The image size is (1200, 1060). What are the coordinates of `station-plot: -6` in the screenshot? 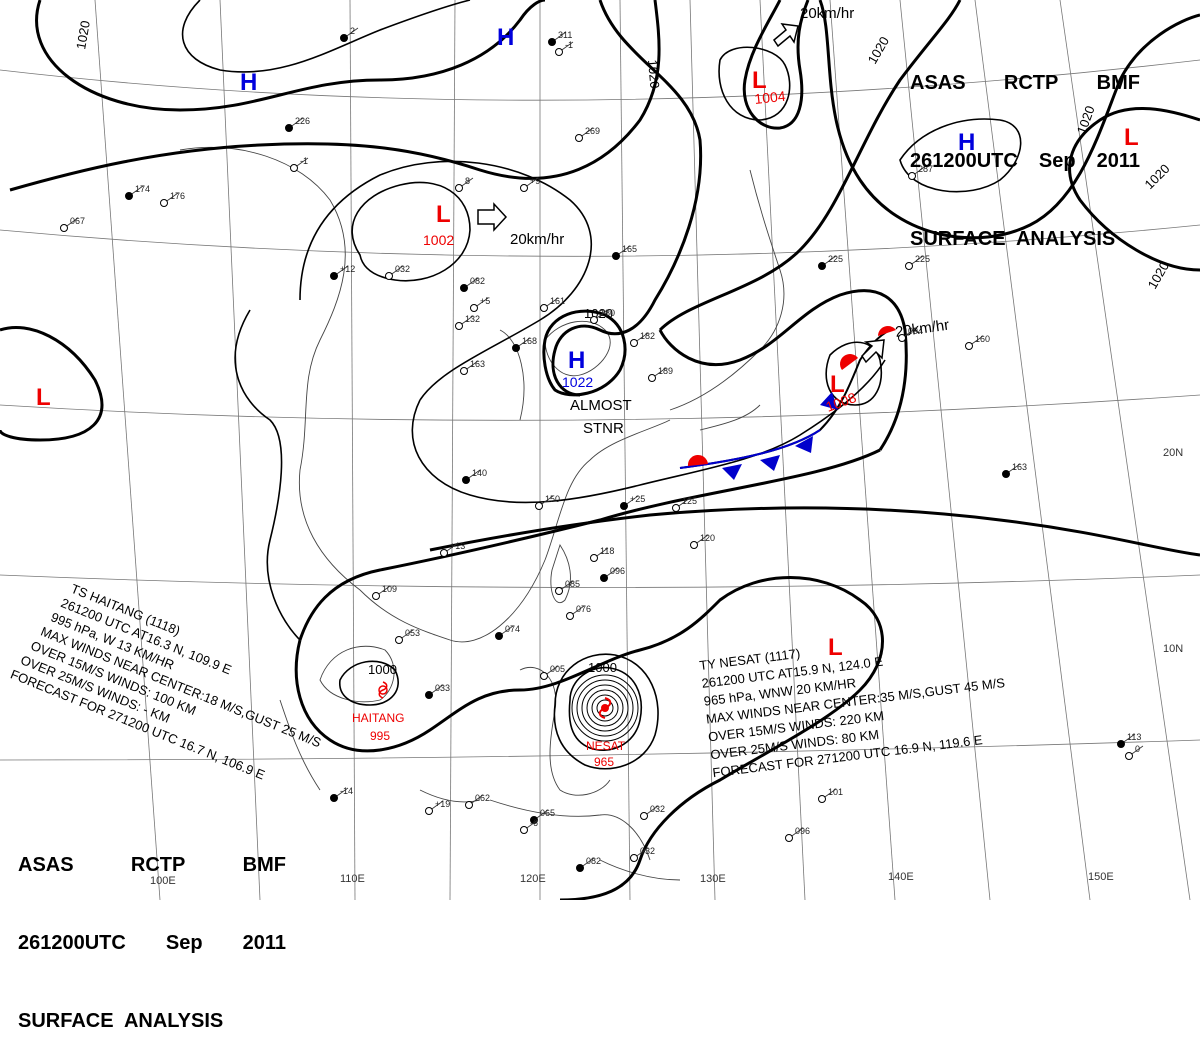 It's located at (529, 826).